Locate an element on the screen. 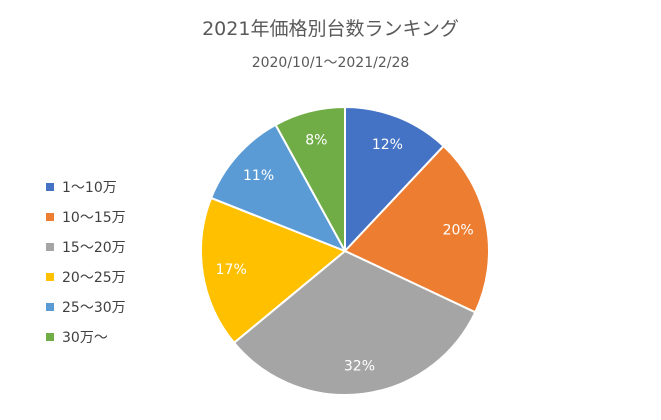 This screenshot has height=420, width=661. chart-subtitle: 2020/10/1～2021/2/28 is located at coordinates (330, 63).